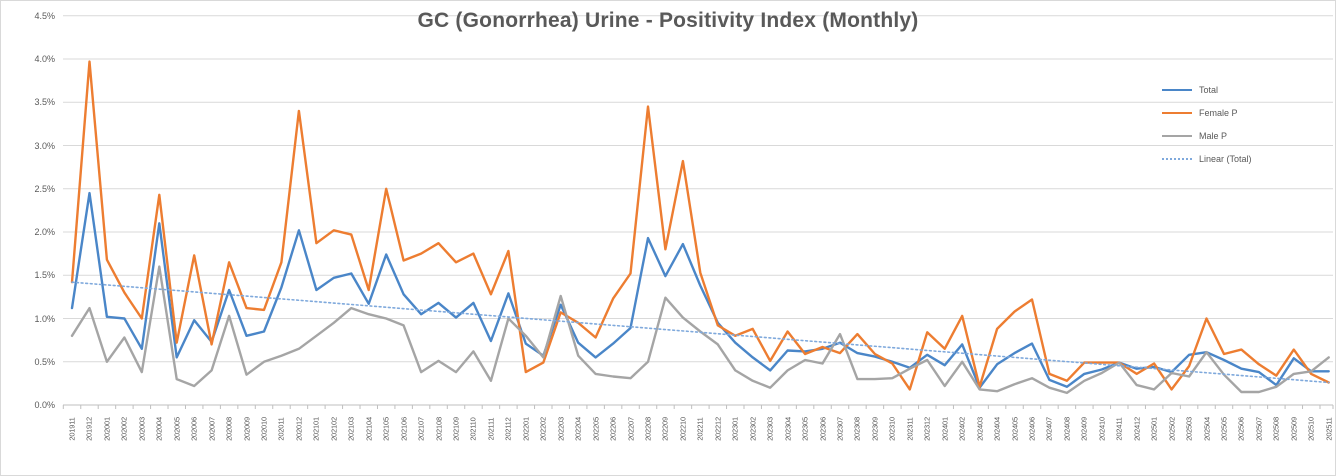 Image resolution: width=1336 pixels, height=476 pixels. What do you see at coordinates (369, 429) in the screenshot?
I see `x-axis-label: 202104` at bounding box center [369, 429].